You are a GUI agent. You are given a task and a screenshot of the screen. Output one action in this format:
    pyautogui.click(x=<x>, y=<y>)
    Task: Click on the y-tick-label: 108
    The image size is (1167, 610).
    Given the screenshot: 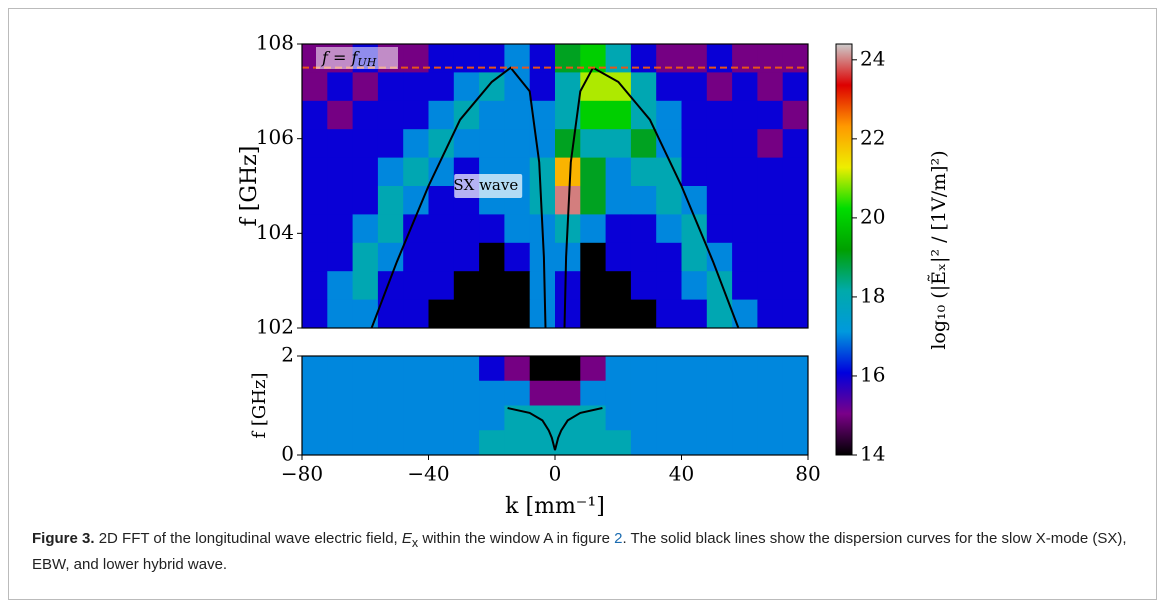 What is the action you would take?
    pyautogui.click(x=275, y=43)
    